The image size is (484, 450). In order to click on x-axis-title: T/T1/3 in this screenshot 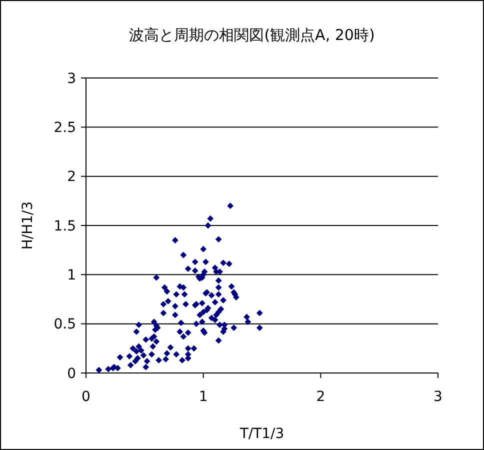, I will do `click(261, 434)`.